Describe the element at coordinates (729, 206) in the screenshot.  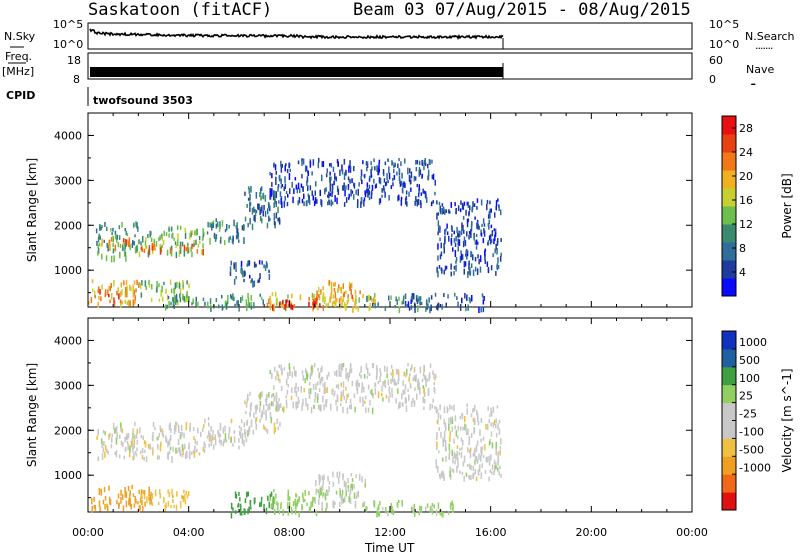
I see `colorbar-frame` at that location.